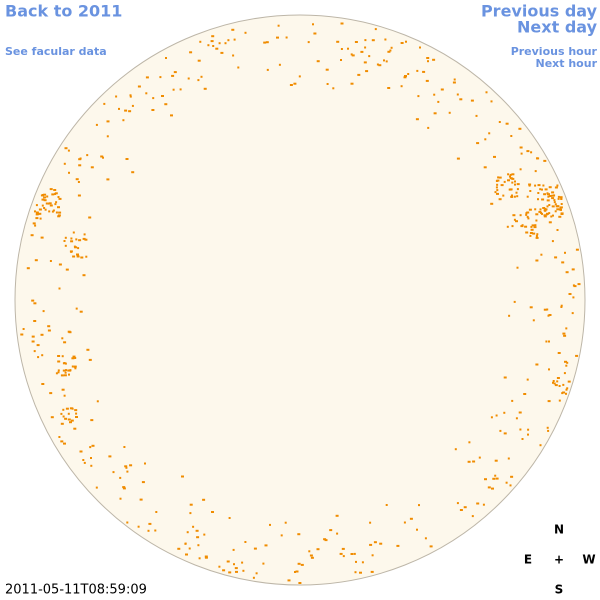 This screenshot has height=600, width=600. Describe the element at coordinates (56, 51) in the screenshot. I see `facular-link: See facular data` at that location.